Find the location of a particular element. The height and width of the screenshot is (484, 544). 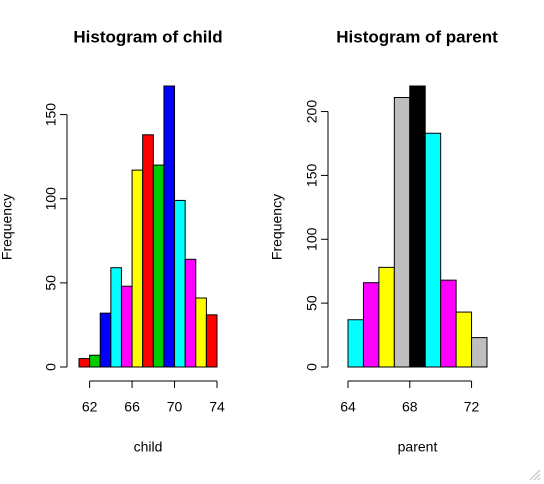

x-axis-label: child is located at coordinates (148, 447).